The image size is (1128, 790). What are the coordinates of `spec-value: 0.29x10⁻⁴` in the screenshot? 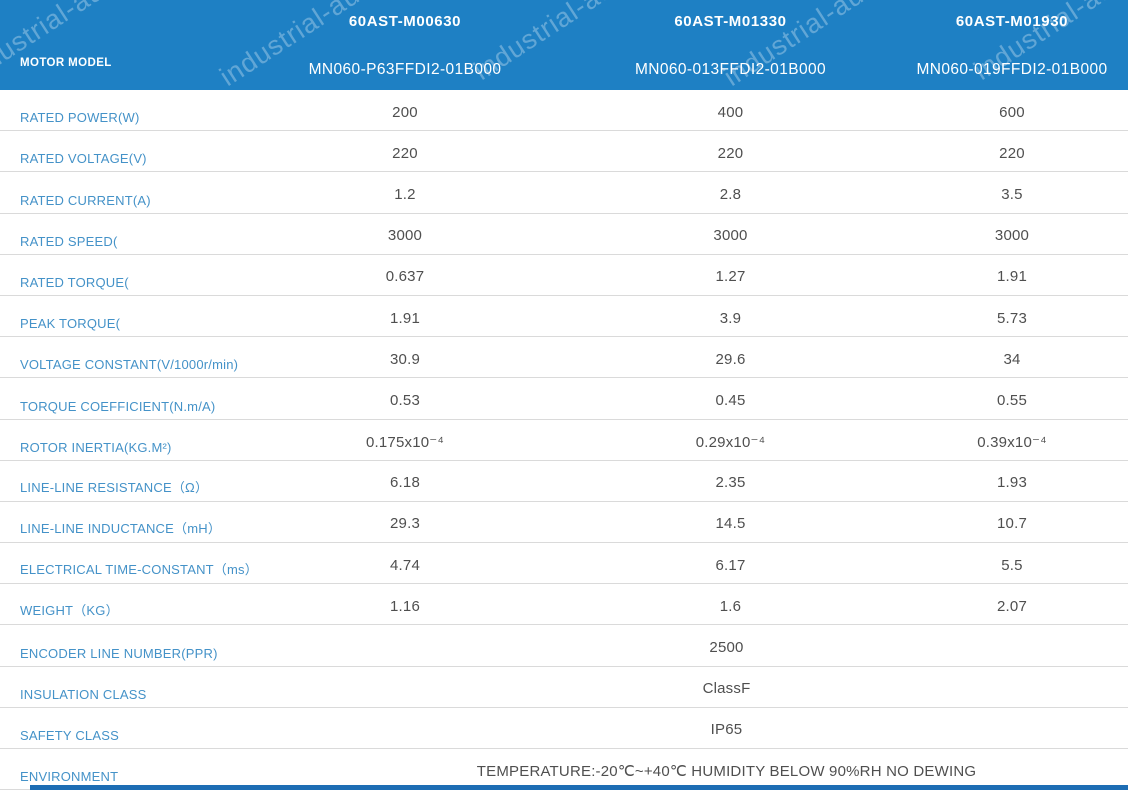 It's located at (730, 442).